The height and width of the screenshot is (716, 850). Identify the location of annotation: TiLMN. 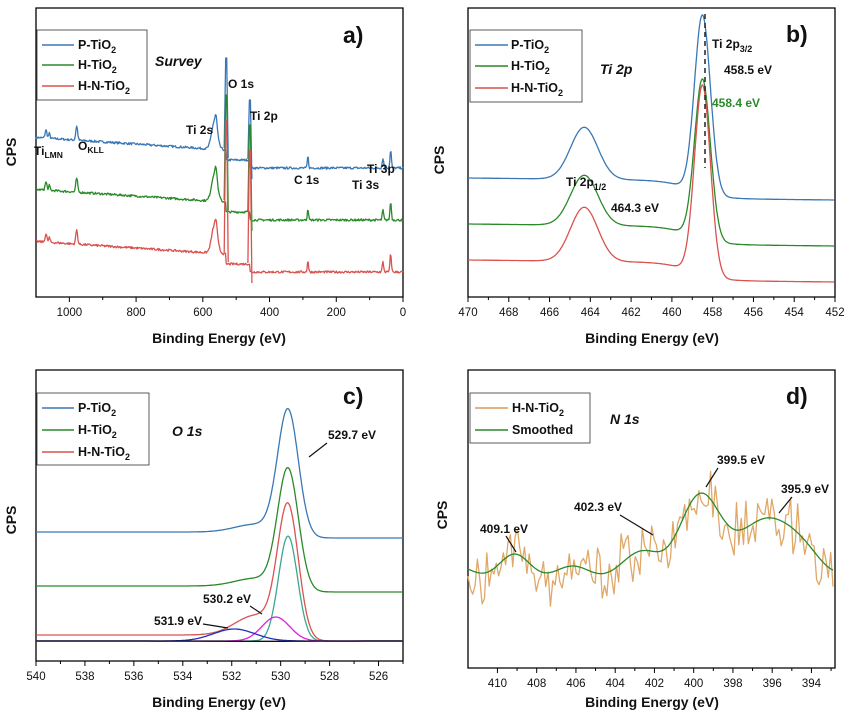
(48, 152).